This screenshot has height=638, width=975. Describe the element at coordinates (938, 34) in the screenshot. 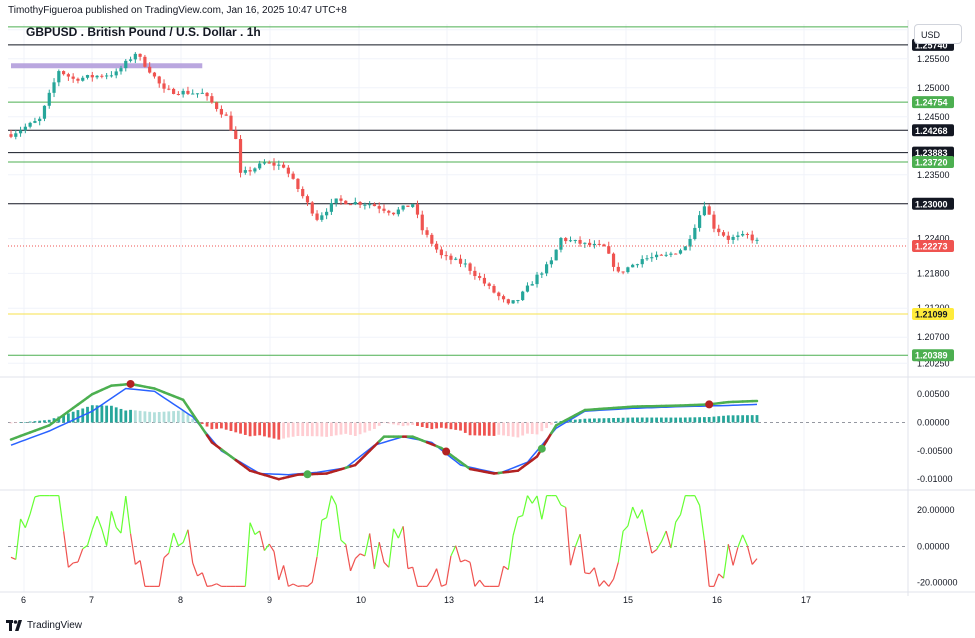

I see `currency-button: USD` at that location.